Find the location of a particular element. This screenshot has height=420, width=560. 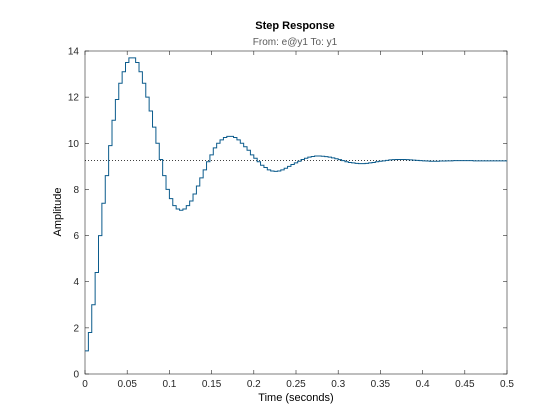

y-tick-label: 10 is located at coordinates (74, 144).